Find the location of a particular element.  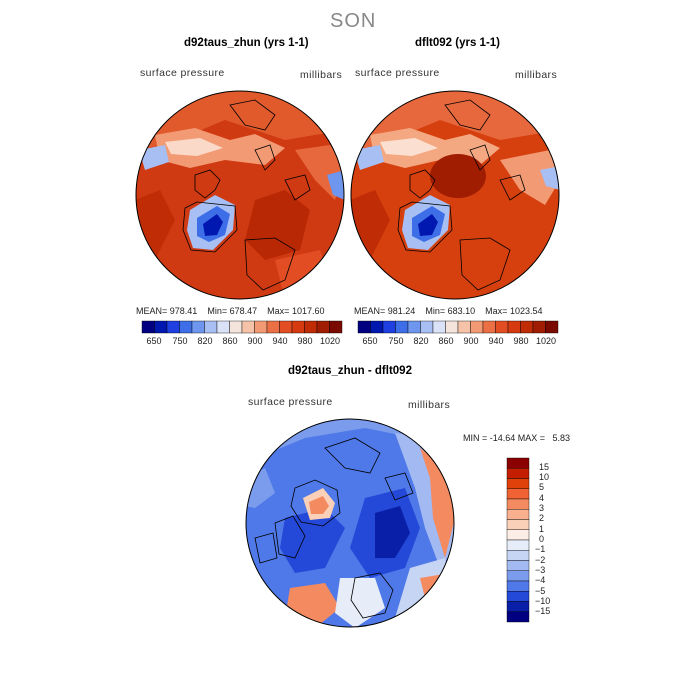

panel-2-map is located at coordinates (455, 195).